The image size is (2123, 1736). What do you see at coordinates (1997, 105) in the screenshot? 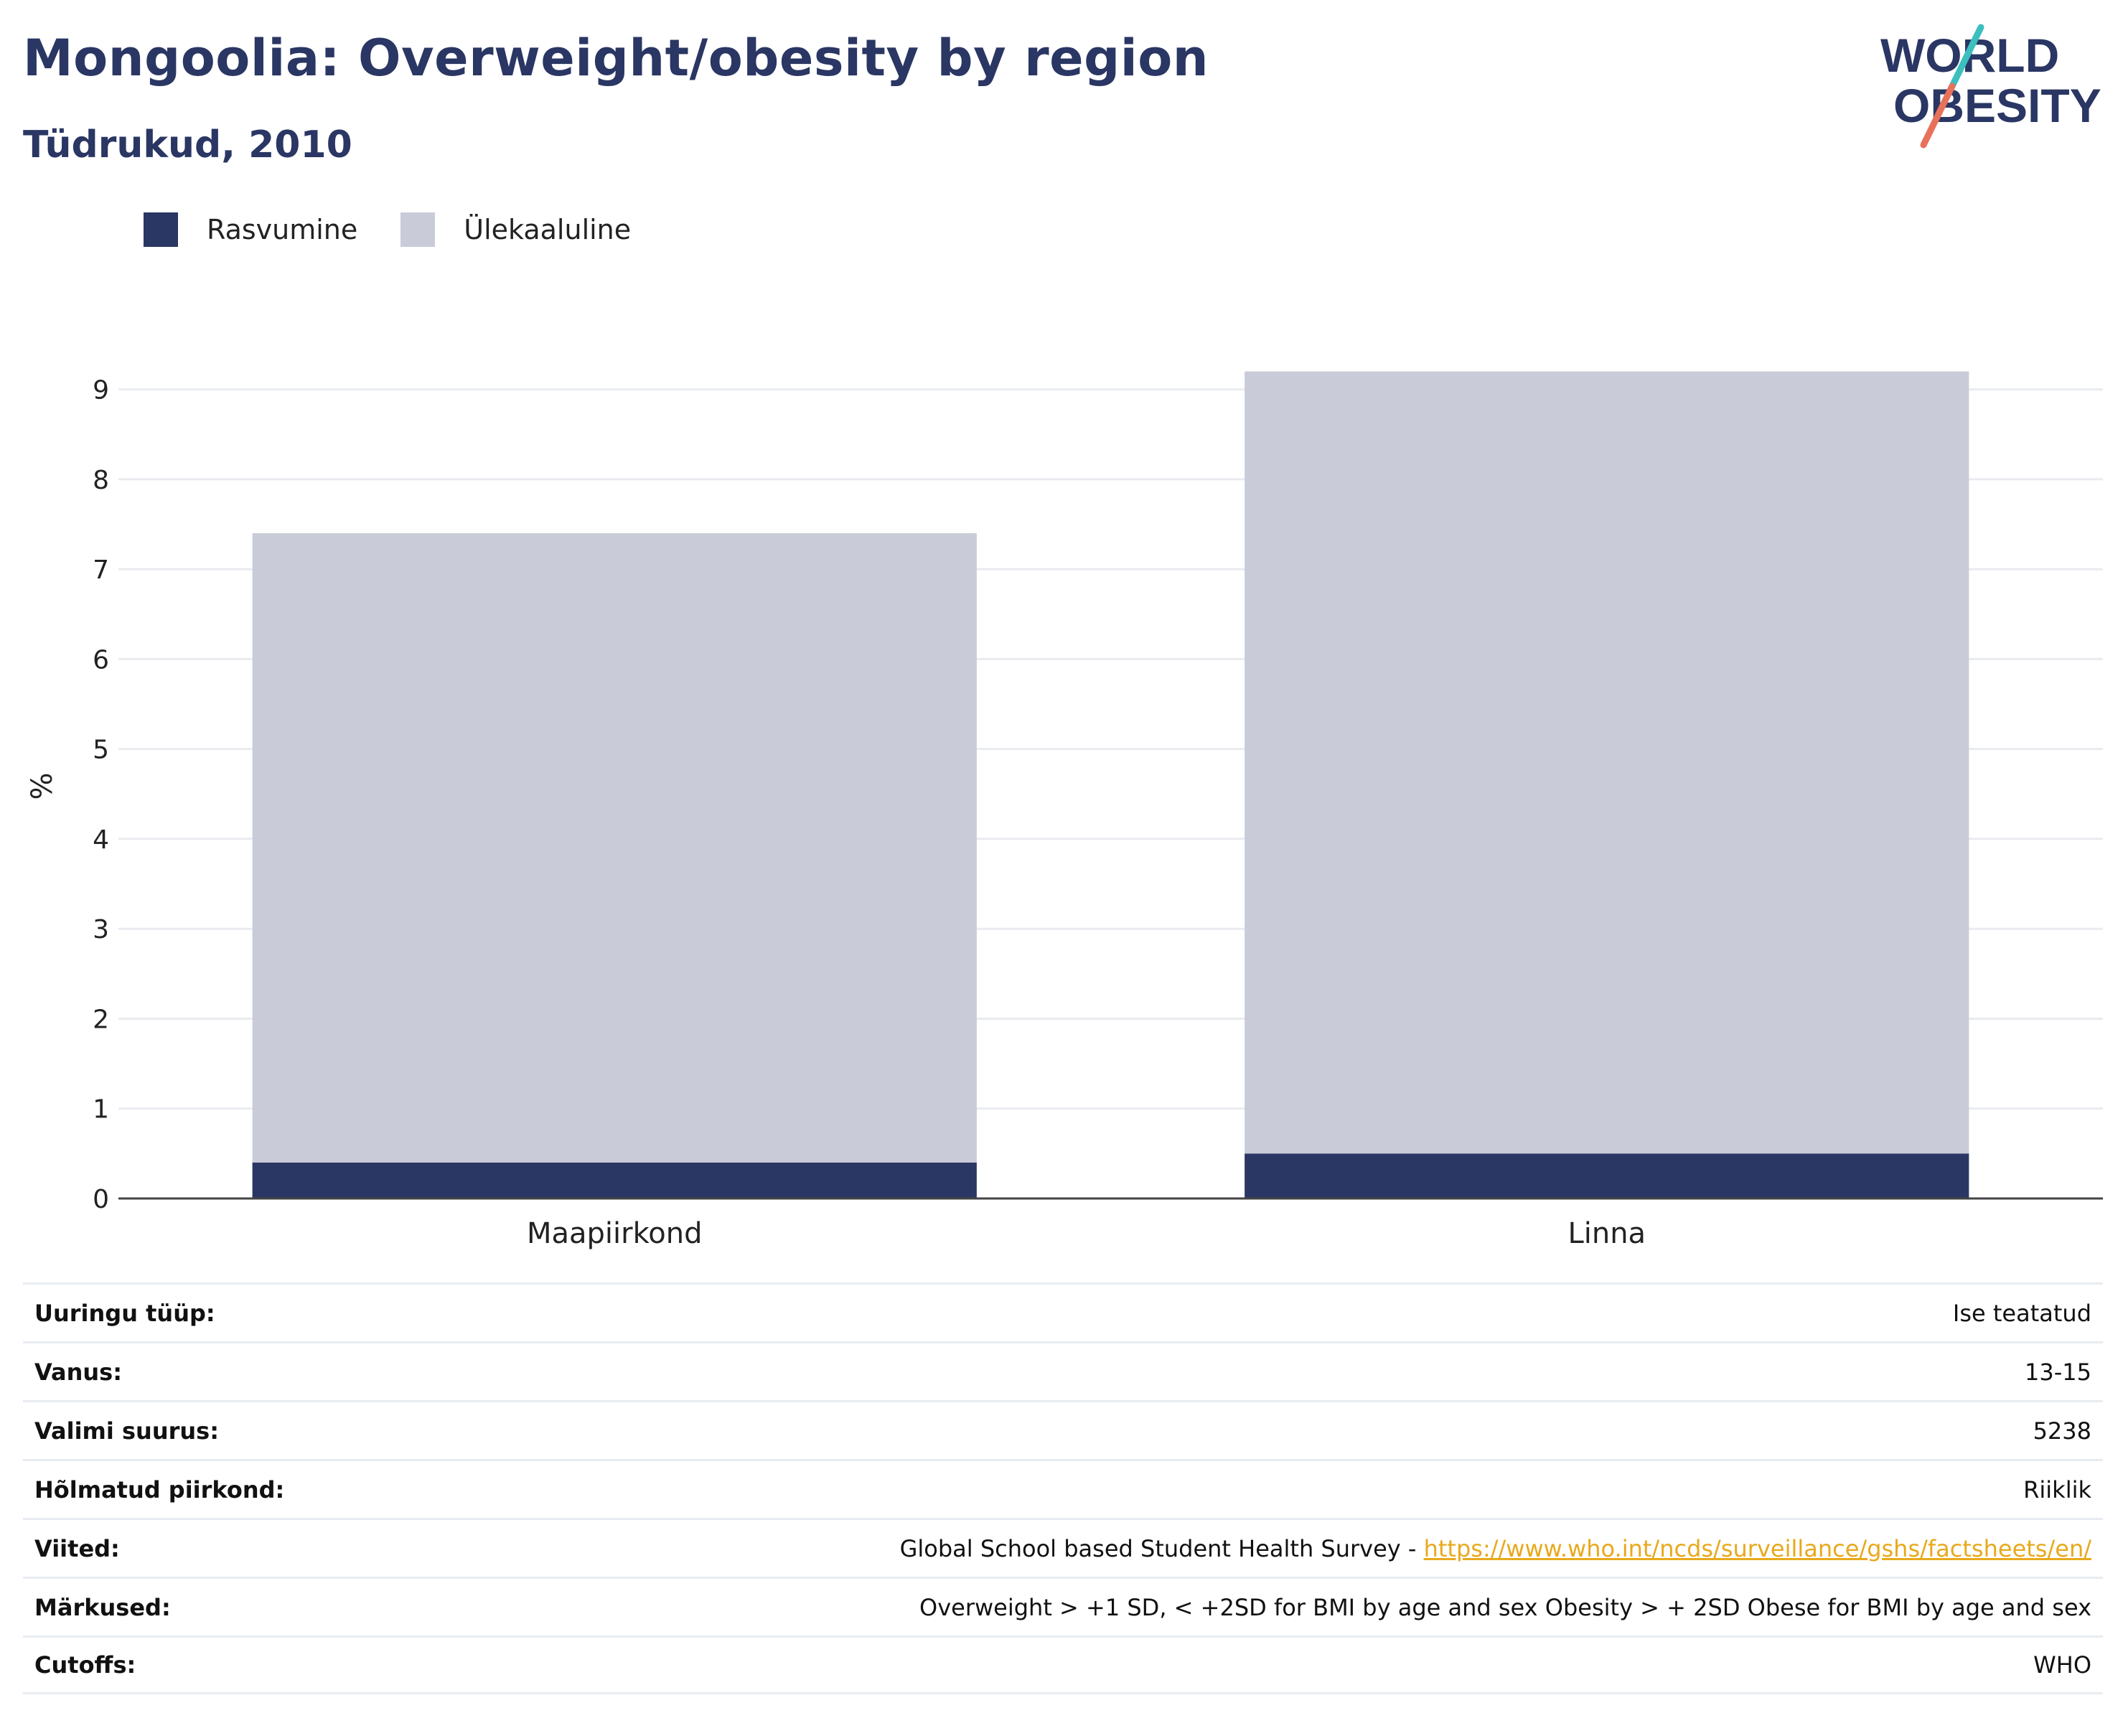
I see `logo-line2: OBESITY` at bounding box center [1997, 105].